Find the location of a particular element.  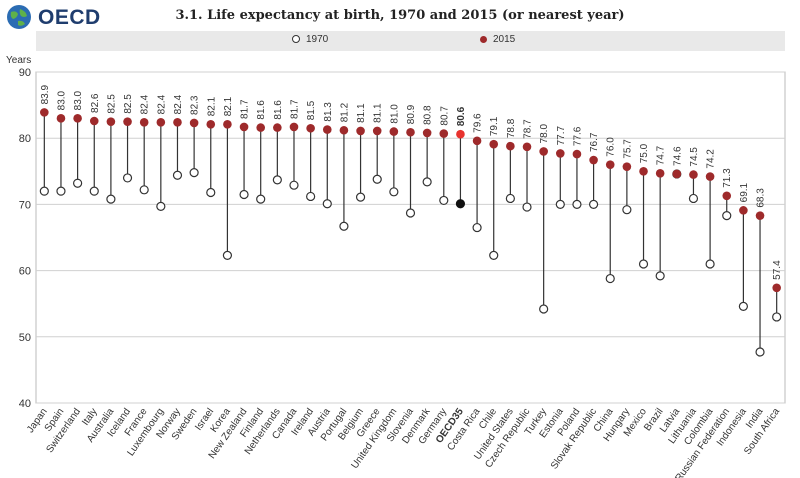

data-label-14: 81.6 is located at coordinates (278, 110).